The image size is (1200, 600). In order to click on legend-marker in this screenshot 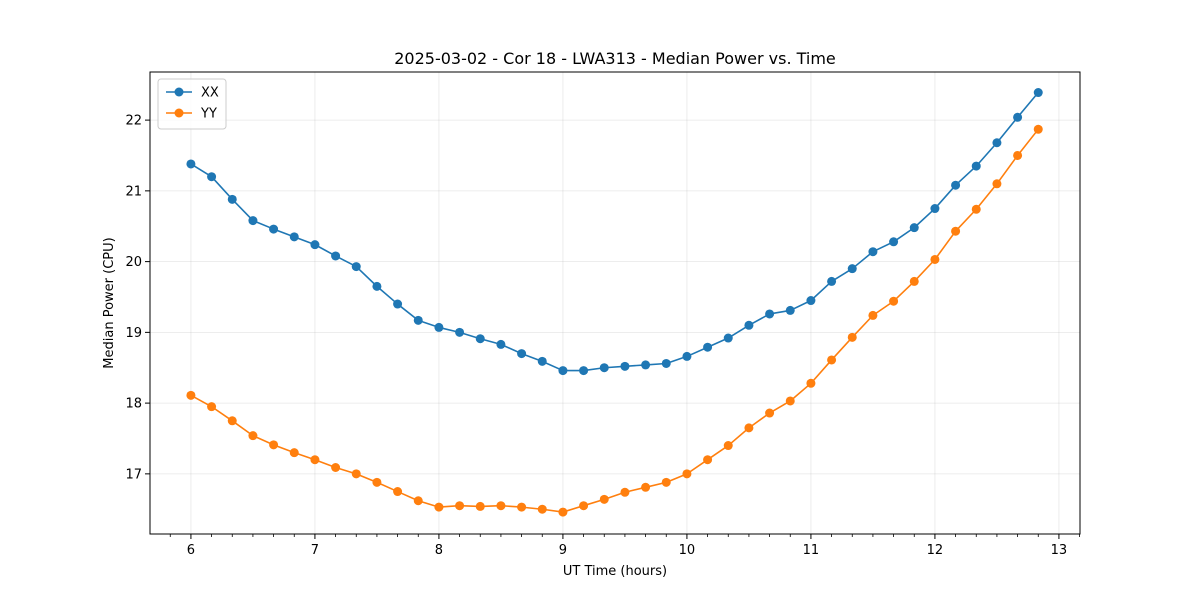, I will do `click(179, 92)`.